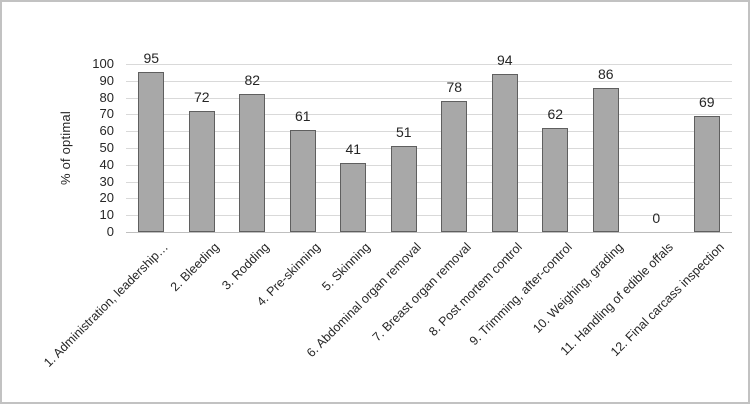  I want to click on bar-value-label: 69, so click(706, 102).